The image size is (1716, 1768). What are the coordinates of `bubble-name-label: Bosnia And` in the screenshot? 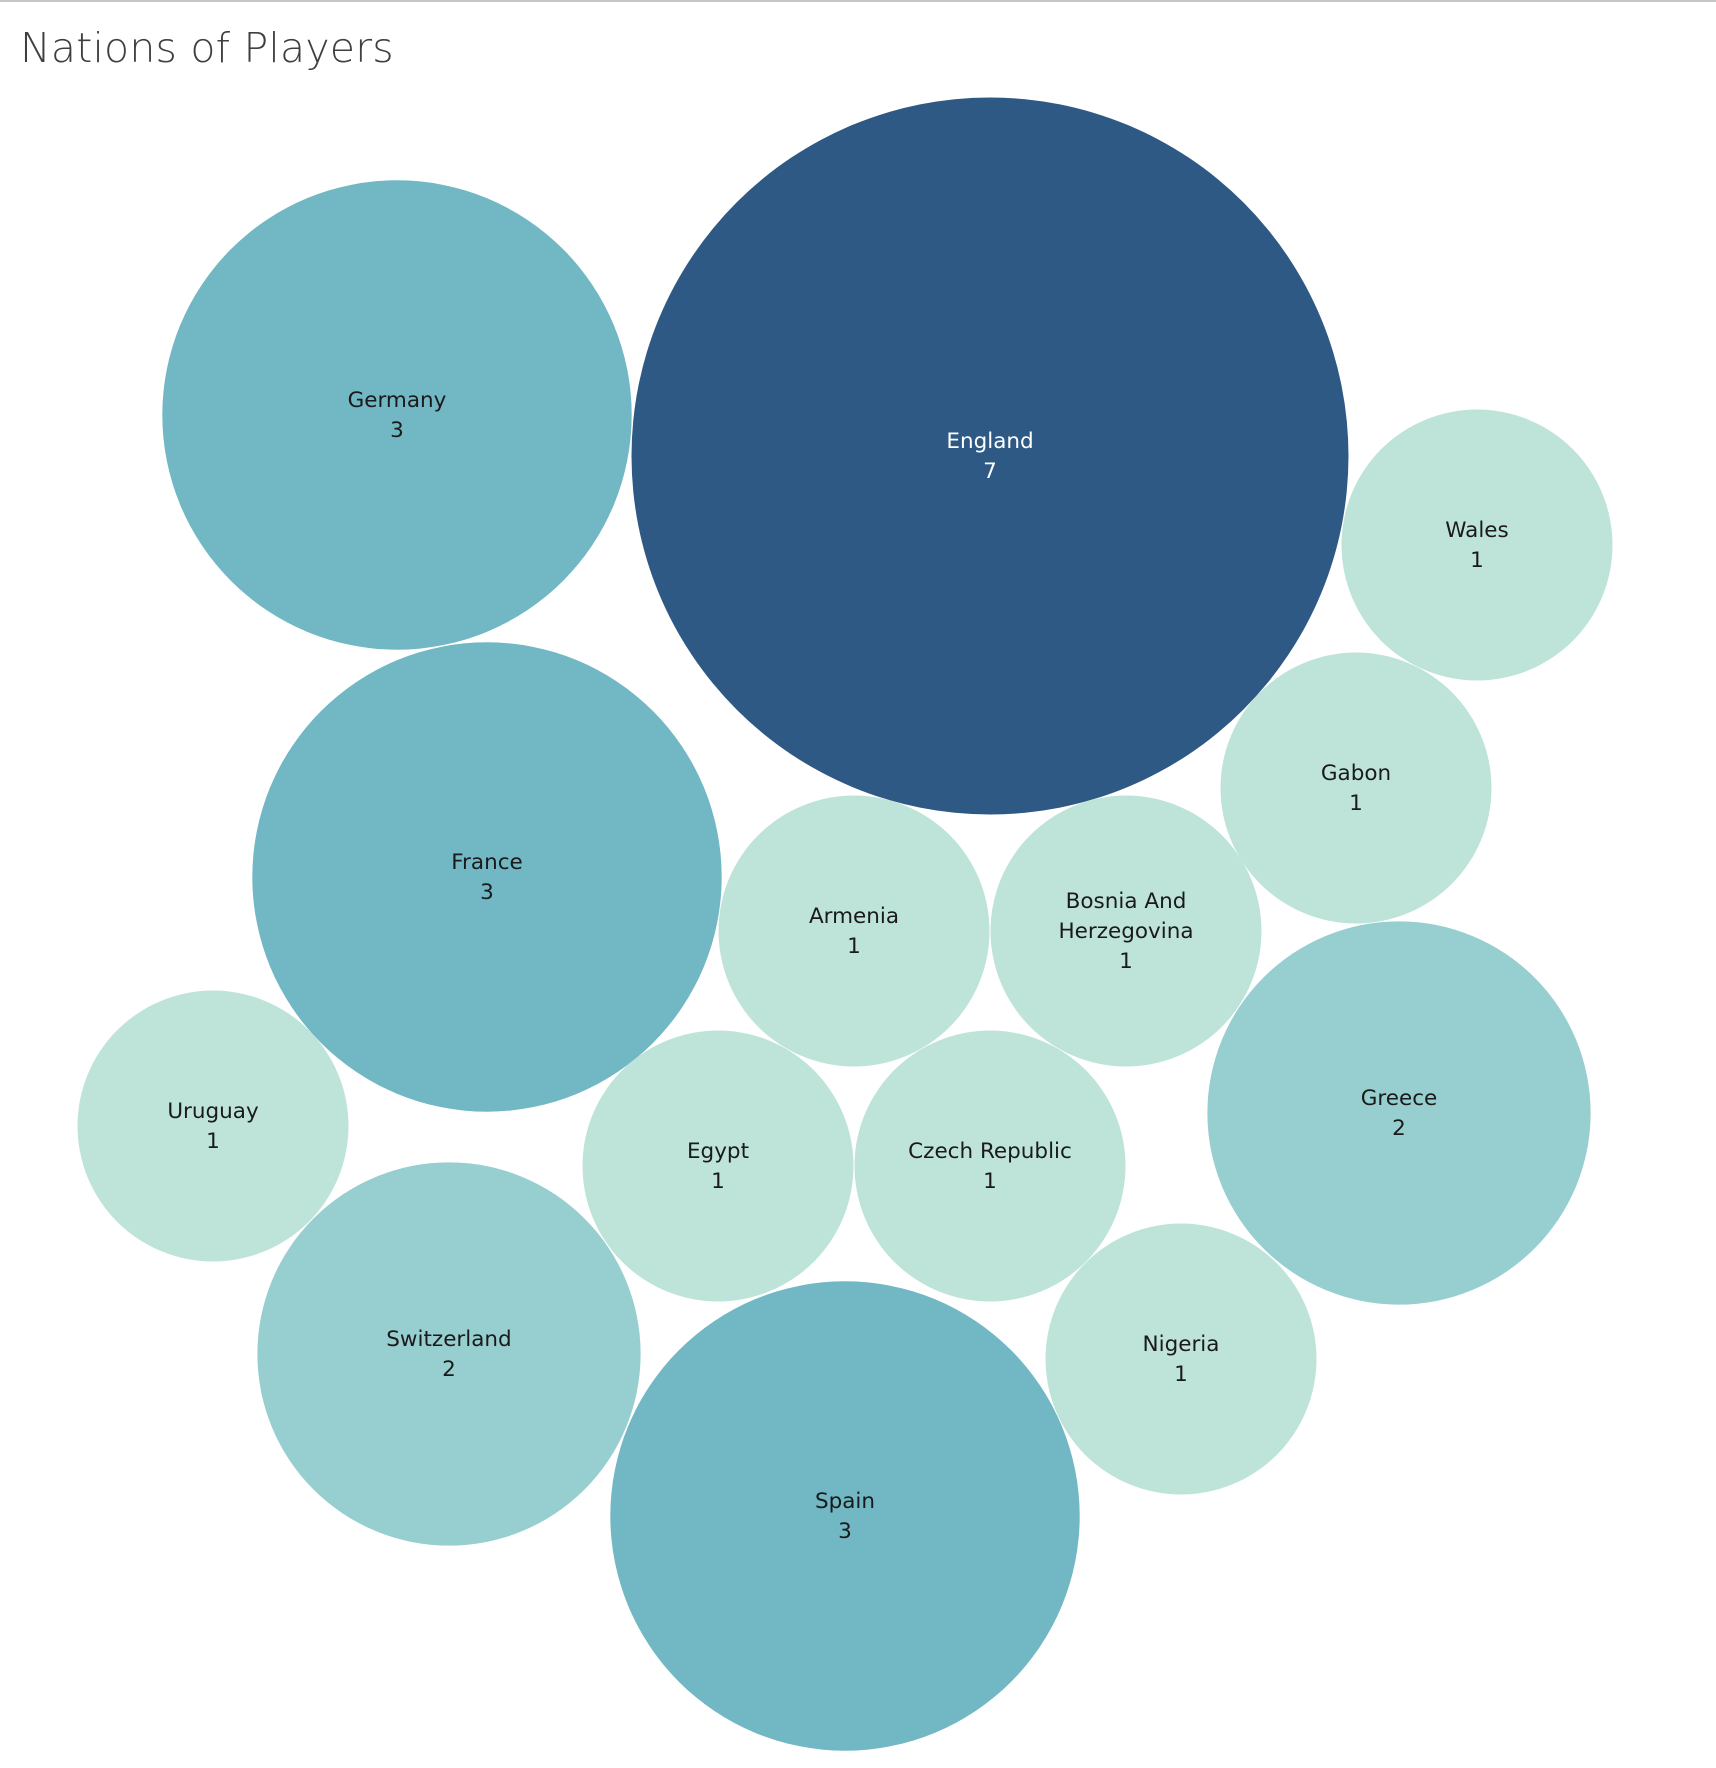 It's located at (1126, 901).